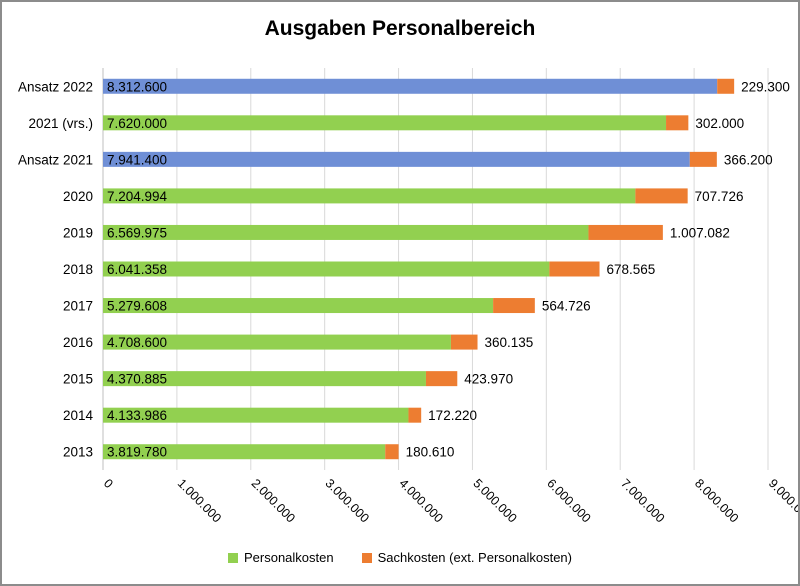 The width and height of the screenshot is (800, 586). I want to click on data-label-personalkosten-4: 6.569.975, so click(137, 232).